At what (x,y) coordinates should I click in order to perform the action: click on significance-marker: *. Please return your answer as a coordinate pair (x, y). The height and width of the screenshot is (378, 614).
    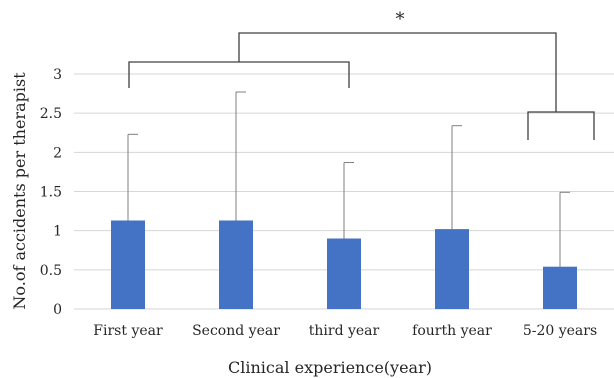
    Looking at the image, I should click on (400, 19).